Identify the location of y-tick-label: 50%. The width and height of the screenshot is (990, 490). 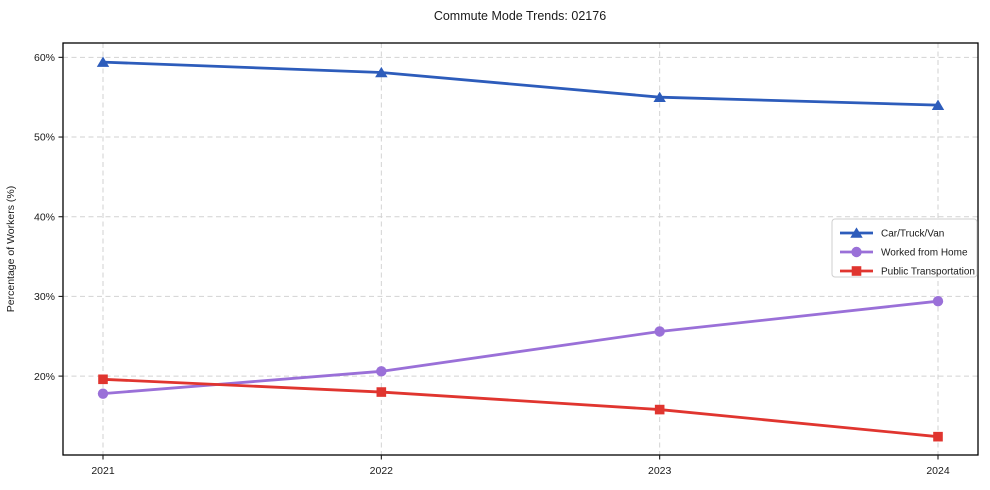
(44, 138).